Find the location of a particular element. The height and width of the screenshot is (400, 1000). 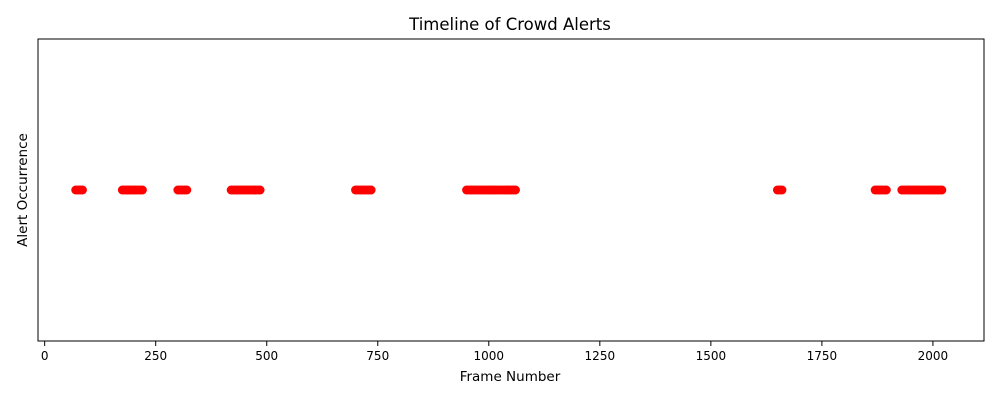

x-tick-label: 250 is located at coordinates (155, 356).